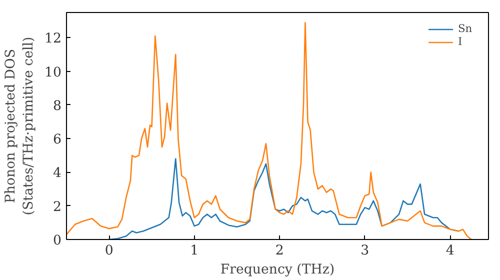 Image resolution: width=500 pixels, height=280 pixels. Describe the element at coordinates (365, 251) in the screenshot. I see `x-tick-label: 3` at that location.